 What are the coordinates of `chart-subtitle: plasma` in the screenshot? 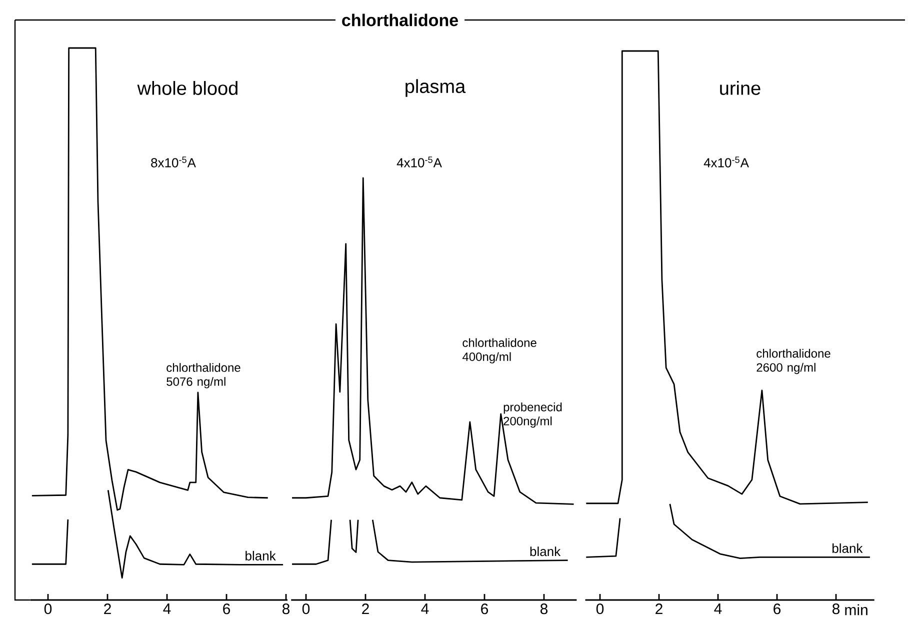 It's located at (436, 88).